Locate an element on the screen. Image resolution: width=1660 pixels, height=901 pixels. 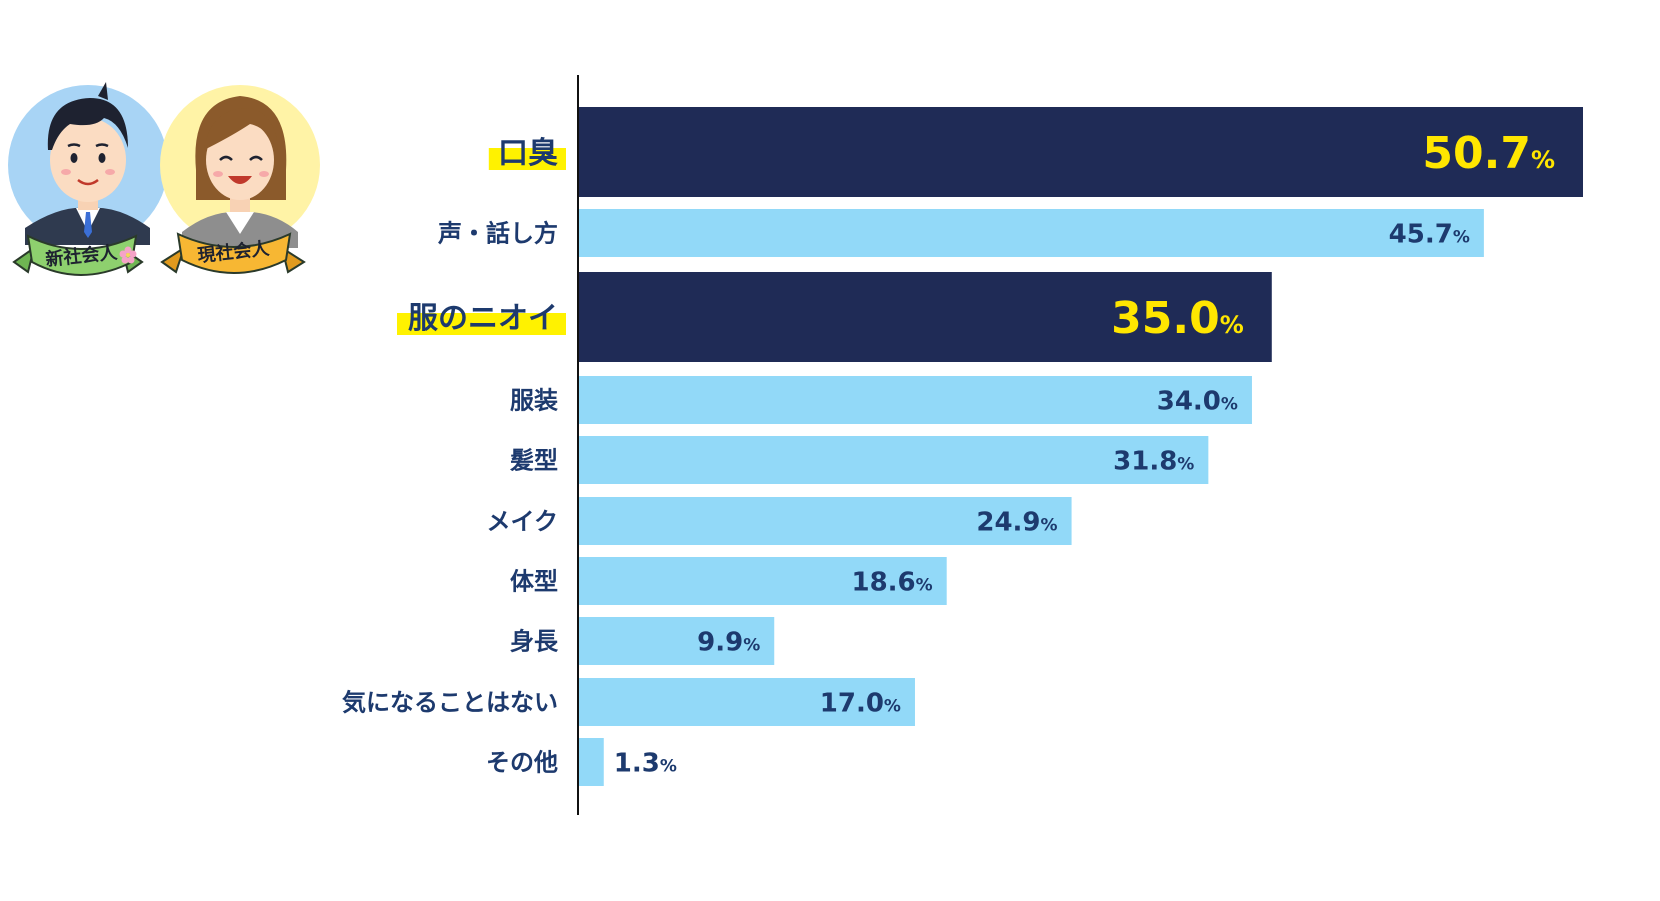
category-label-4: 髪型 is located at coordinates (533, 461).